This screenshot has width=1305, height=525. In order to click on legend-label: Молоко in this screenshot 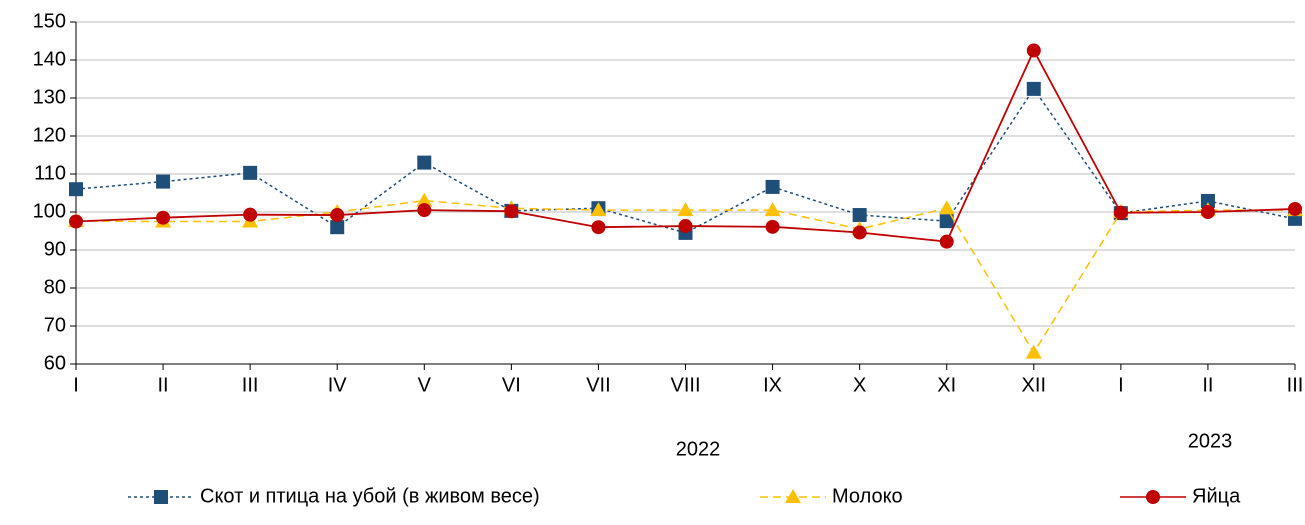, I will do `click(867, 496)`.